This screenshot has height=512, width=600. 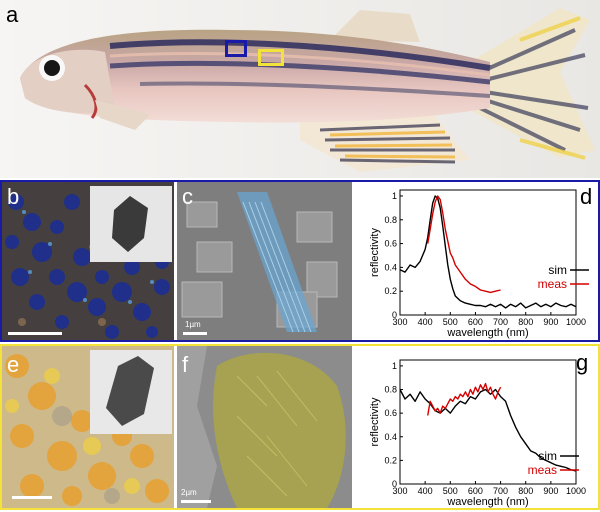 I want to click on panel-e: e, so click(x=88, y=427).